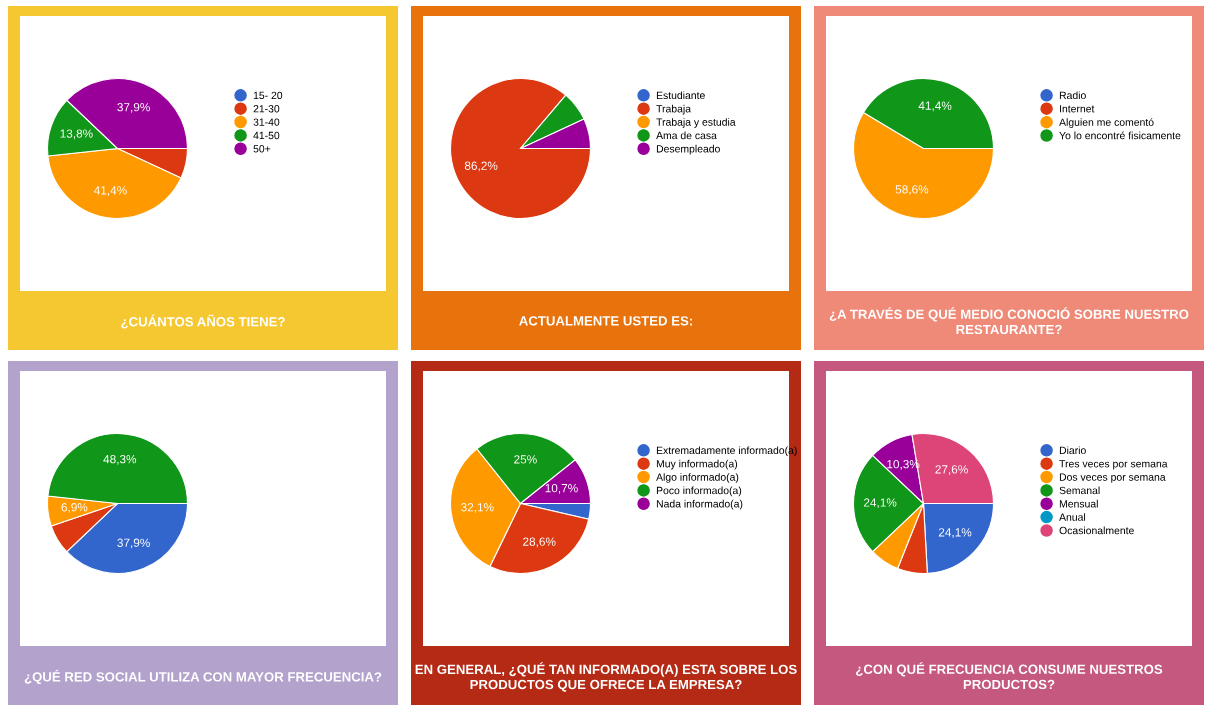 The image size is (1209, 710). I want to click on legend-label: Algo informado(a), so click(697, 478).